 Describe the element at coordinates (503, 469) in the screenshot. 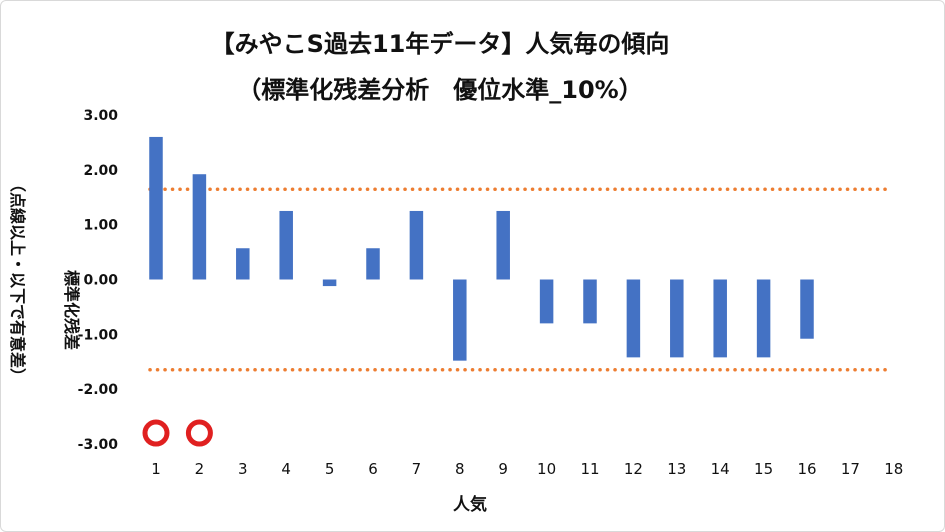

I see `x-tick-label: 9` at that location.